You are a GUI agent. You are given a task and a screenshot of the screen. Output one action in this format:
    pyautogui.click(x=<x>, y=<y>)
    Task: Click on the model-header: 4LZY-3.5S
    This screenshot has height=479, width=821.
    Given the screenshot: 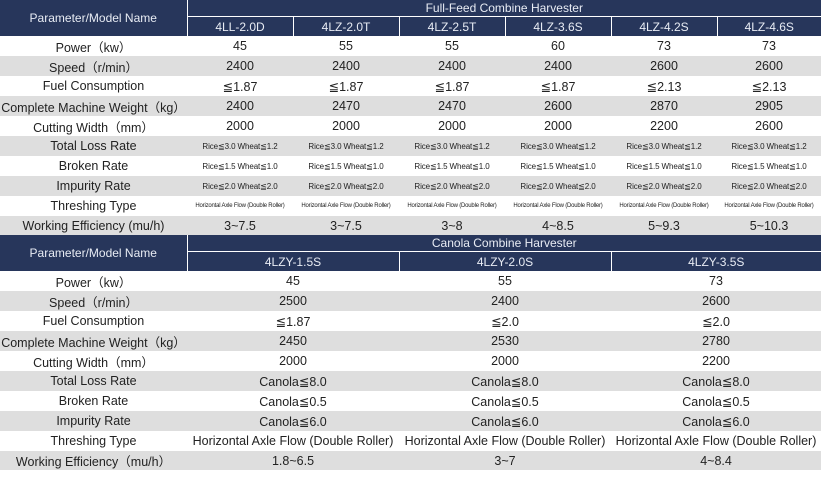 What is the action you would take?
    pyautogui.click(x=716, y=261)
    